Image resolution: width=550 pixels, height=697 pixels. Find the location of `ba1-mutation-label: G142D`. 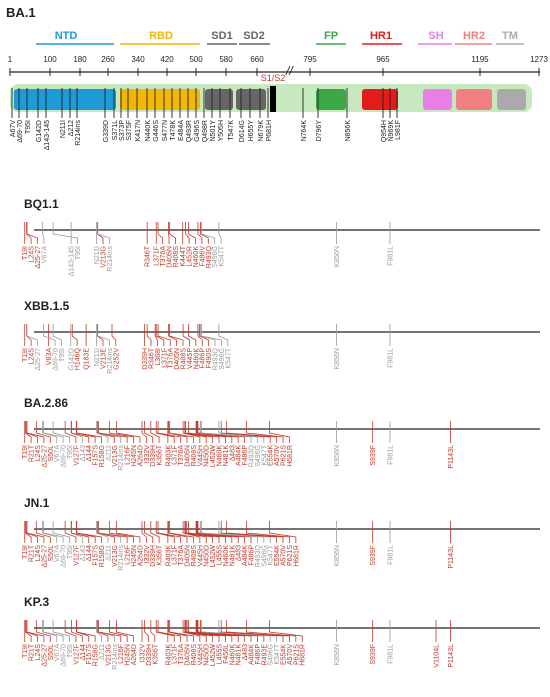

ba1-mutation-label: G142D is located at coordinates (39, 131).